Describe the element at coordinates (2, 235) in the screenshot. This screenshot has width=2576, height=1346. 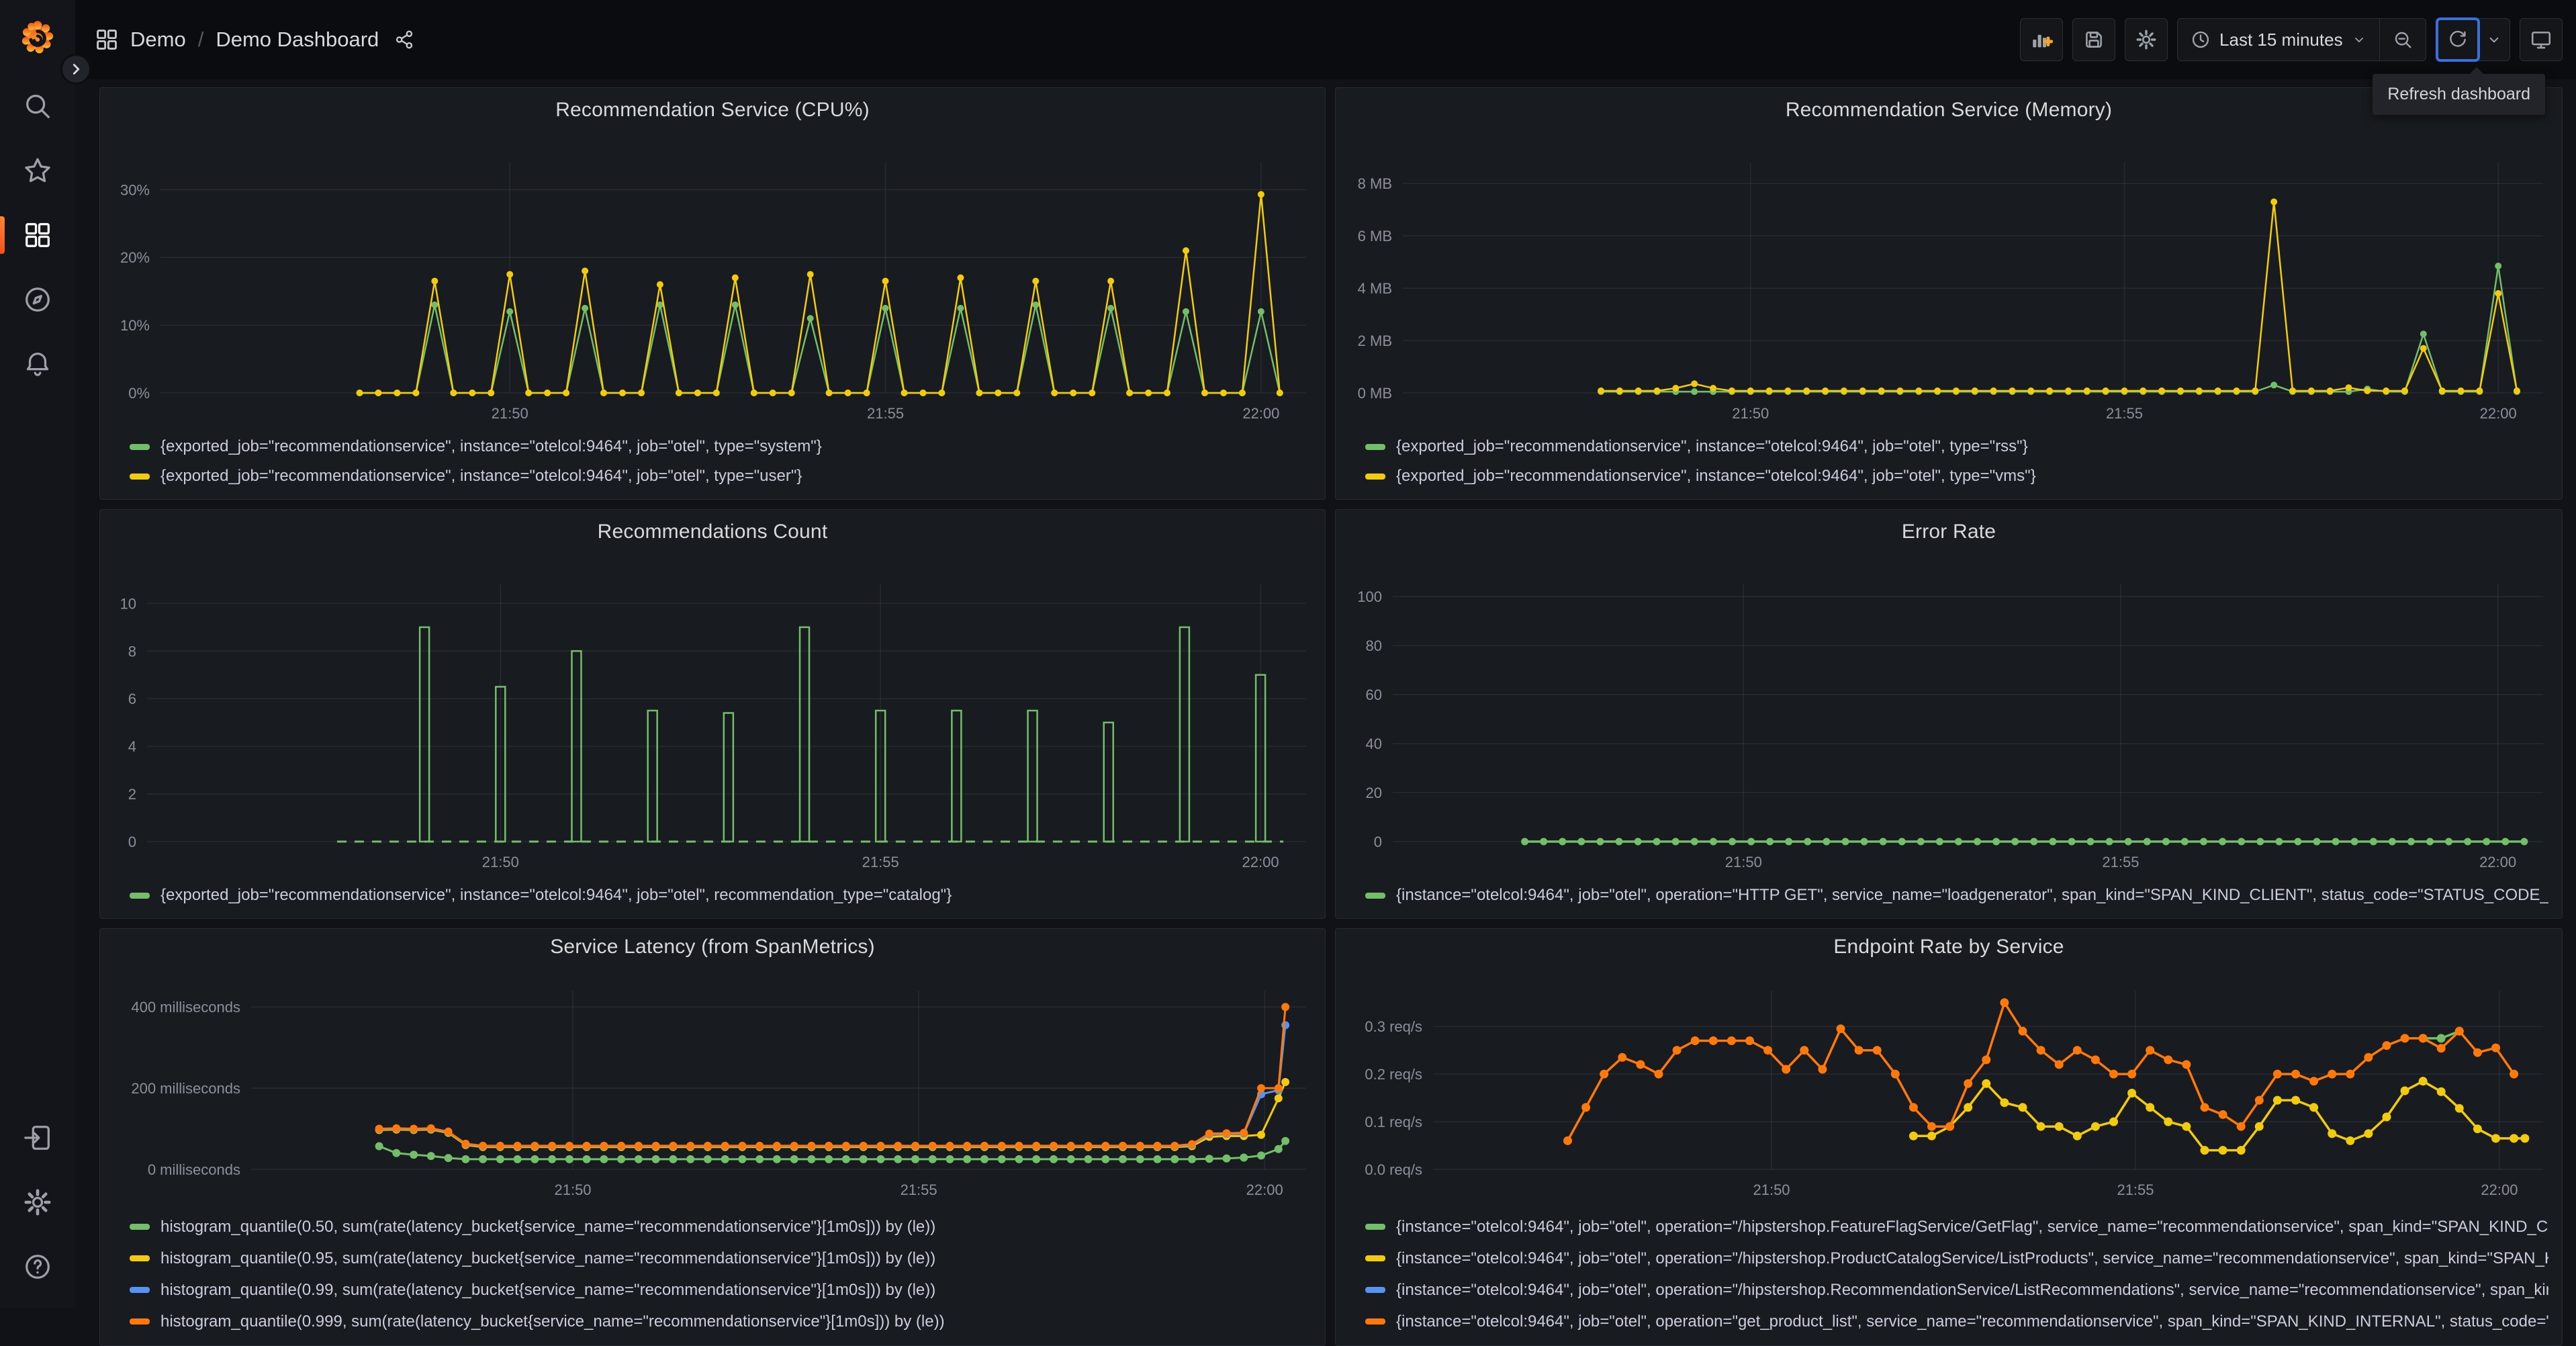
I see `active-indicator` at that location.